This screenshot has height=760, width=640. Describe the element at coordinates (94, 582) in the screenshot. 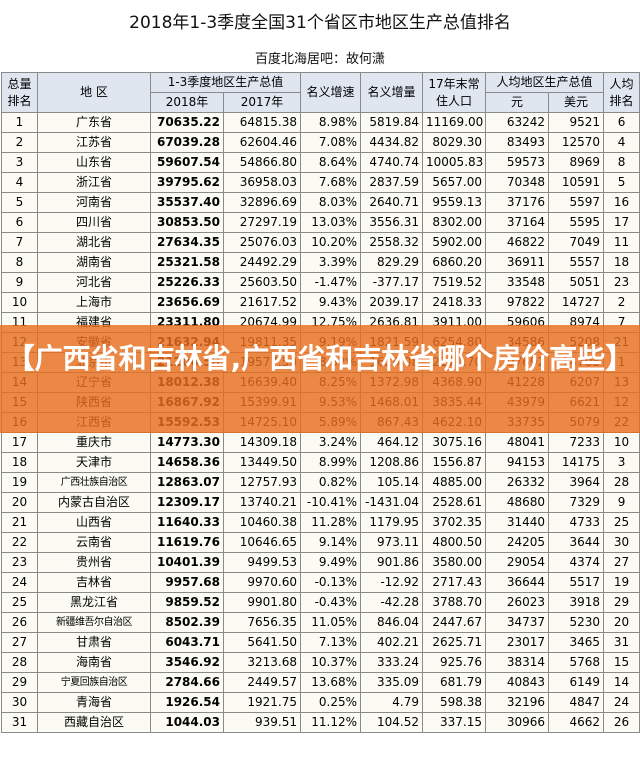

I see `table-cell: 吉林省` at that location.